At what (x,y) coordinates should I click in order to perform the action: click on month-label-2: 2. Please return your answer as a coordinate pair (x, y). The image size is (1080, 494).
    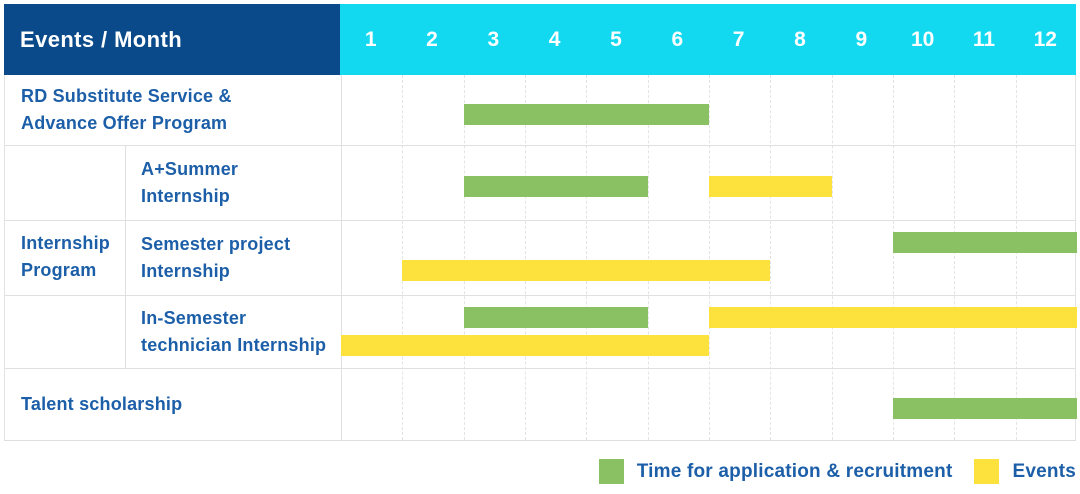
    Looking at the image, I should click on (432, 39).